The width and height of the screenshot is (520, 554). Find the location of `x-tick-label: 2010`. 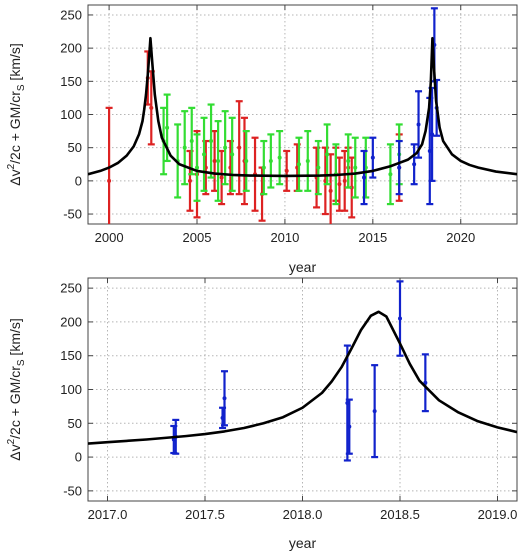

x-tick-label: 2010 is located at coordinates (284, 237).